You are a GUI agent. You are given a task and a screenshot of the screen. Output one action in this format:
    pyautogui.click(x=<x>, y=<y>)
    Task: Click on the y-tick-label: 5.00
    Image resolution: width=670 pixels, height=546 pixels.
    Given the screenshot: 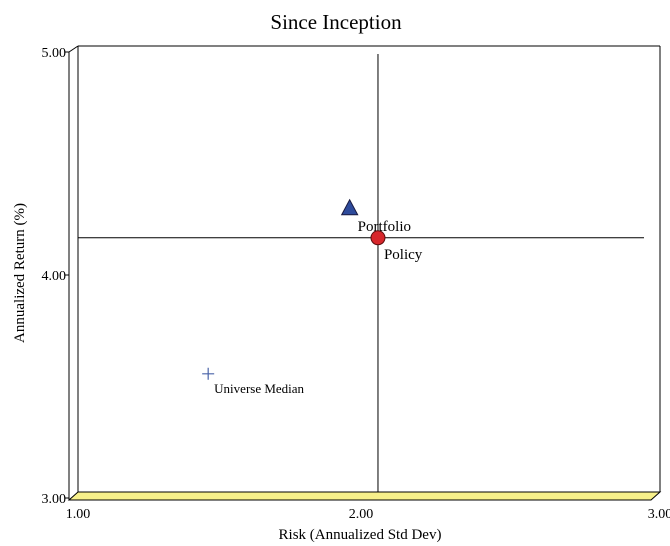 What is the action you would take?
    pyautogui.click(x=54, y=53)
    